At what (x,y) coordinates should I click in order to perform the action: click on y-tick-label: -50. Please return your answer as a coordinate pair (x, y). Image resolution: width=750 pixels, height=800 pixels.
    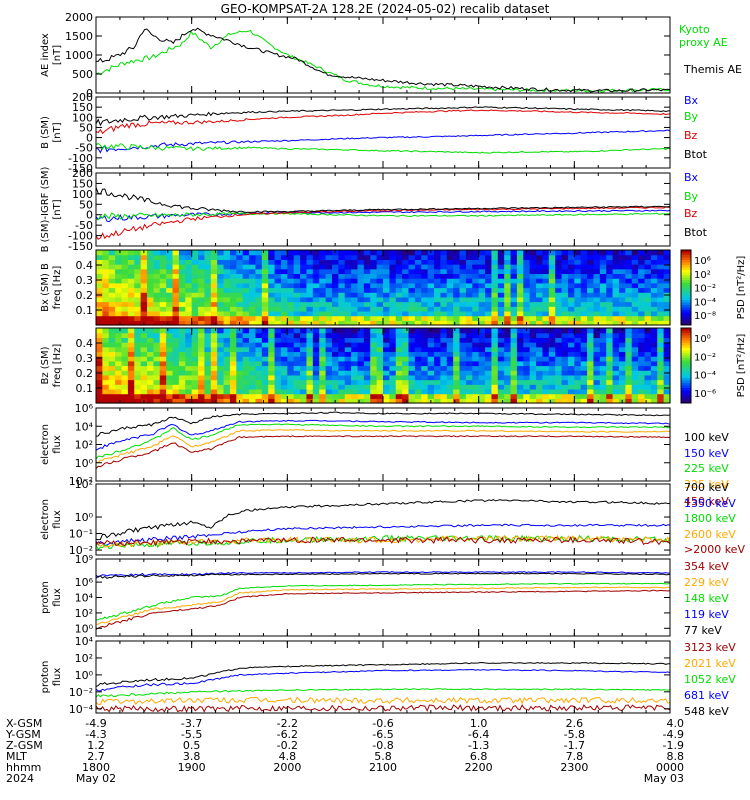
    Looking at the image, I should click on (84, 148).